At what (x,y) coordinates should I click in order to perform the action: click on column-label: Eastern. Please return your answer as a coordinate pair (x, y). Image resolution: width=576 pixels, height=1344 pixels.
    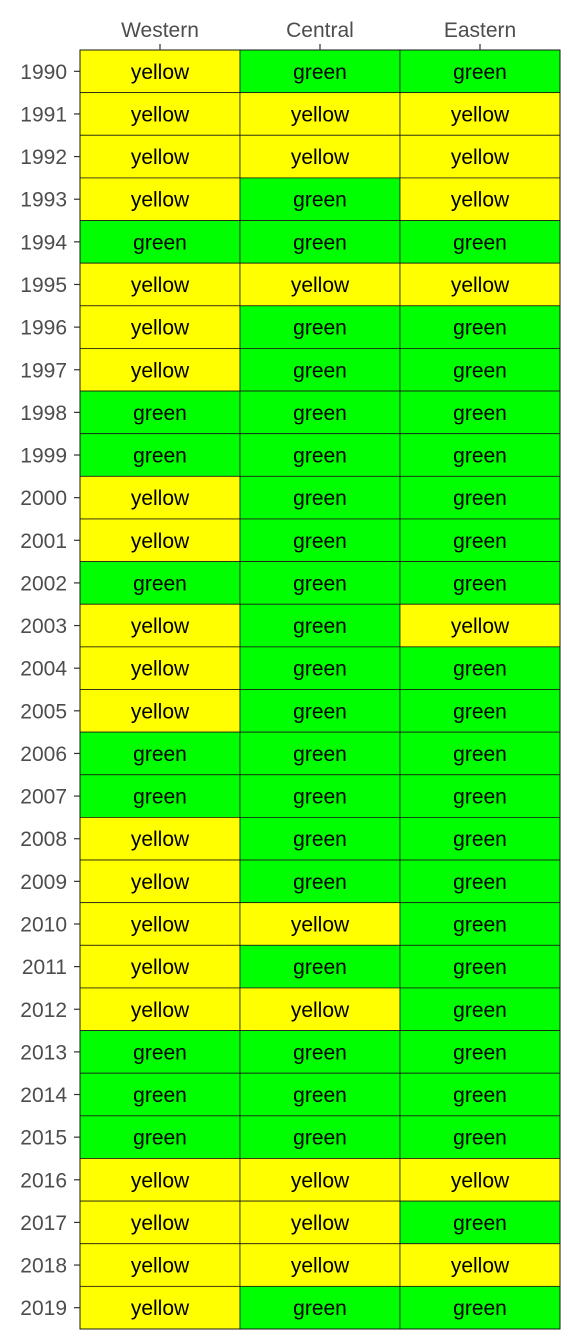
    Looking at the image, I should click on (480, 30).